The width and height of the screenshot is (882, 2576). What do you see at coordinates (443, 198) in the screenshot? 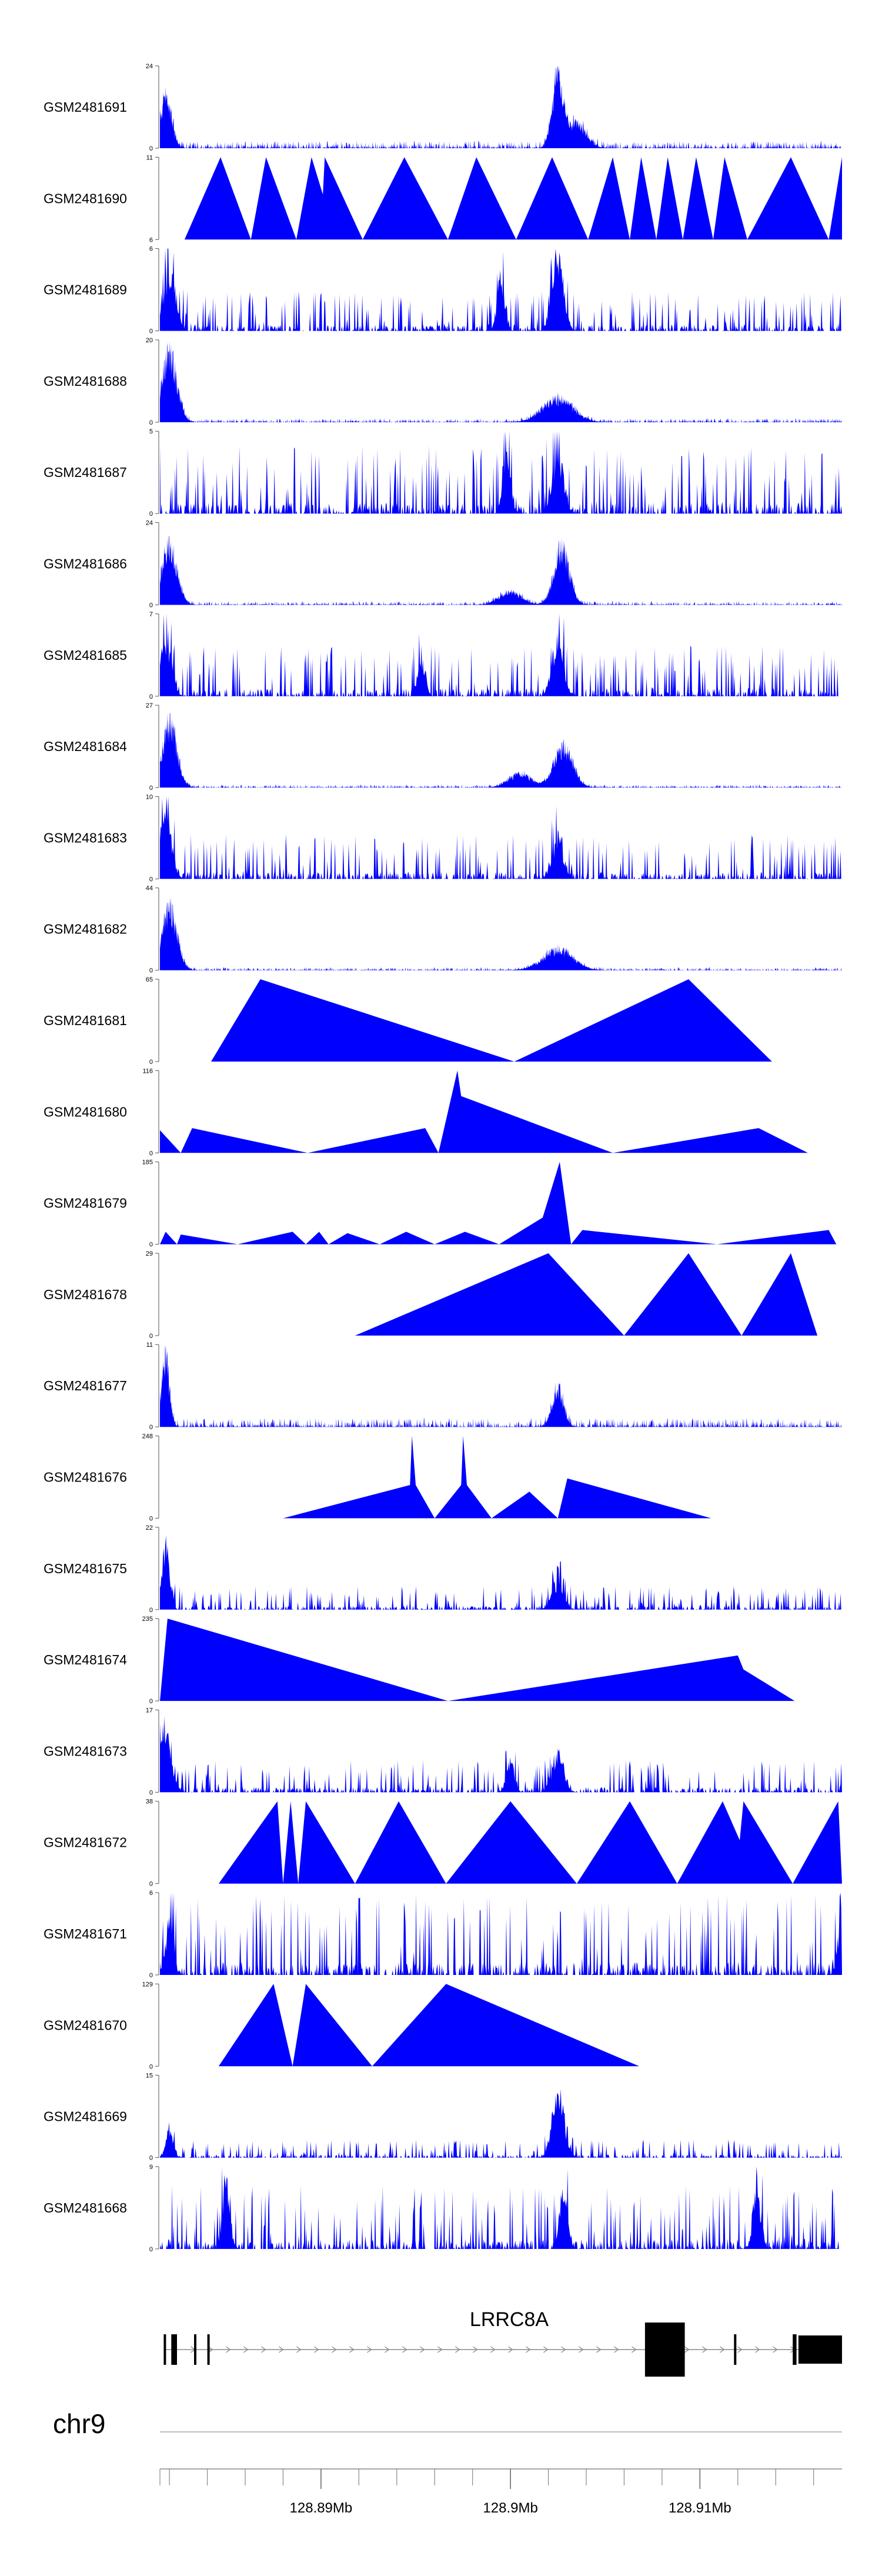
I see `track-GSM2481690: GSM2481690 11 6` at bounding box center [443, 198].